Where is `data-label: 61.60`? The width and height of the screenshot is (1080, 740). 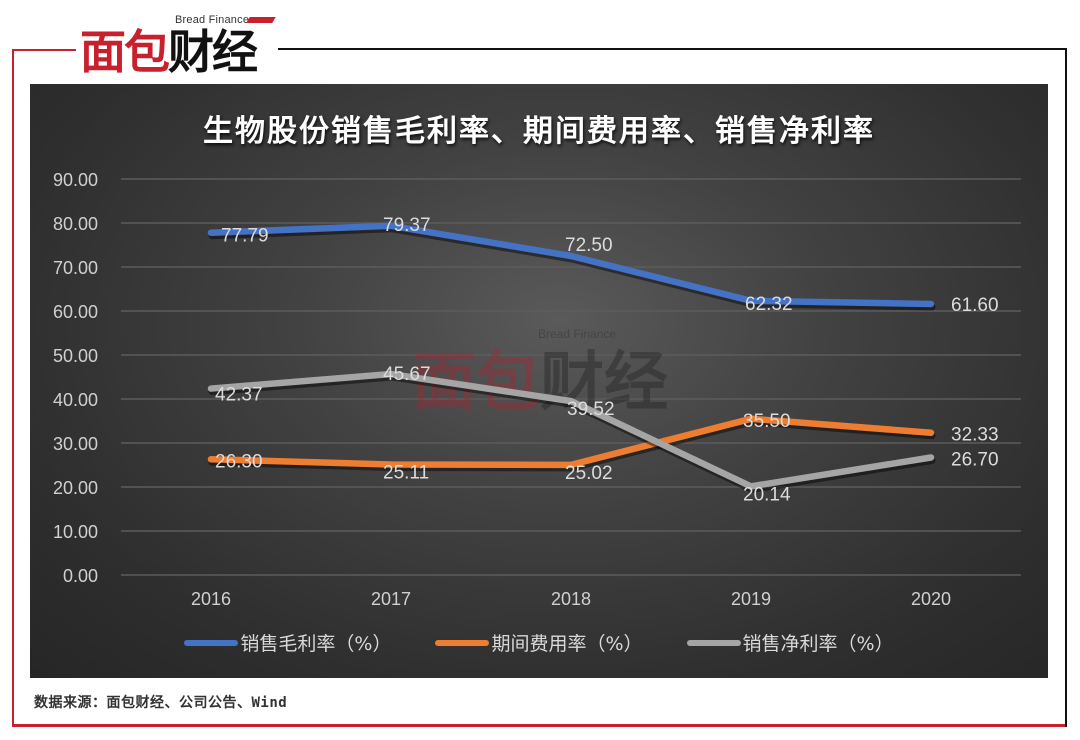 data-label: 61.60 is located at coordinates (975, 305).